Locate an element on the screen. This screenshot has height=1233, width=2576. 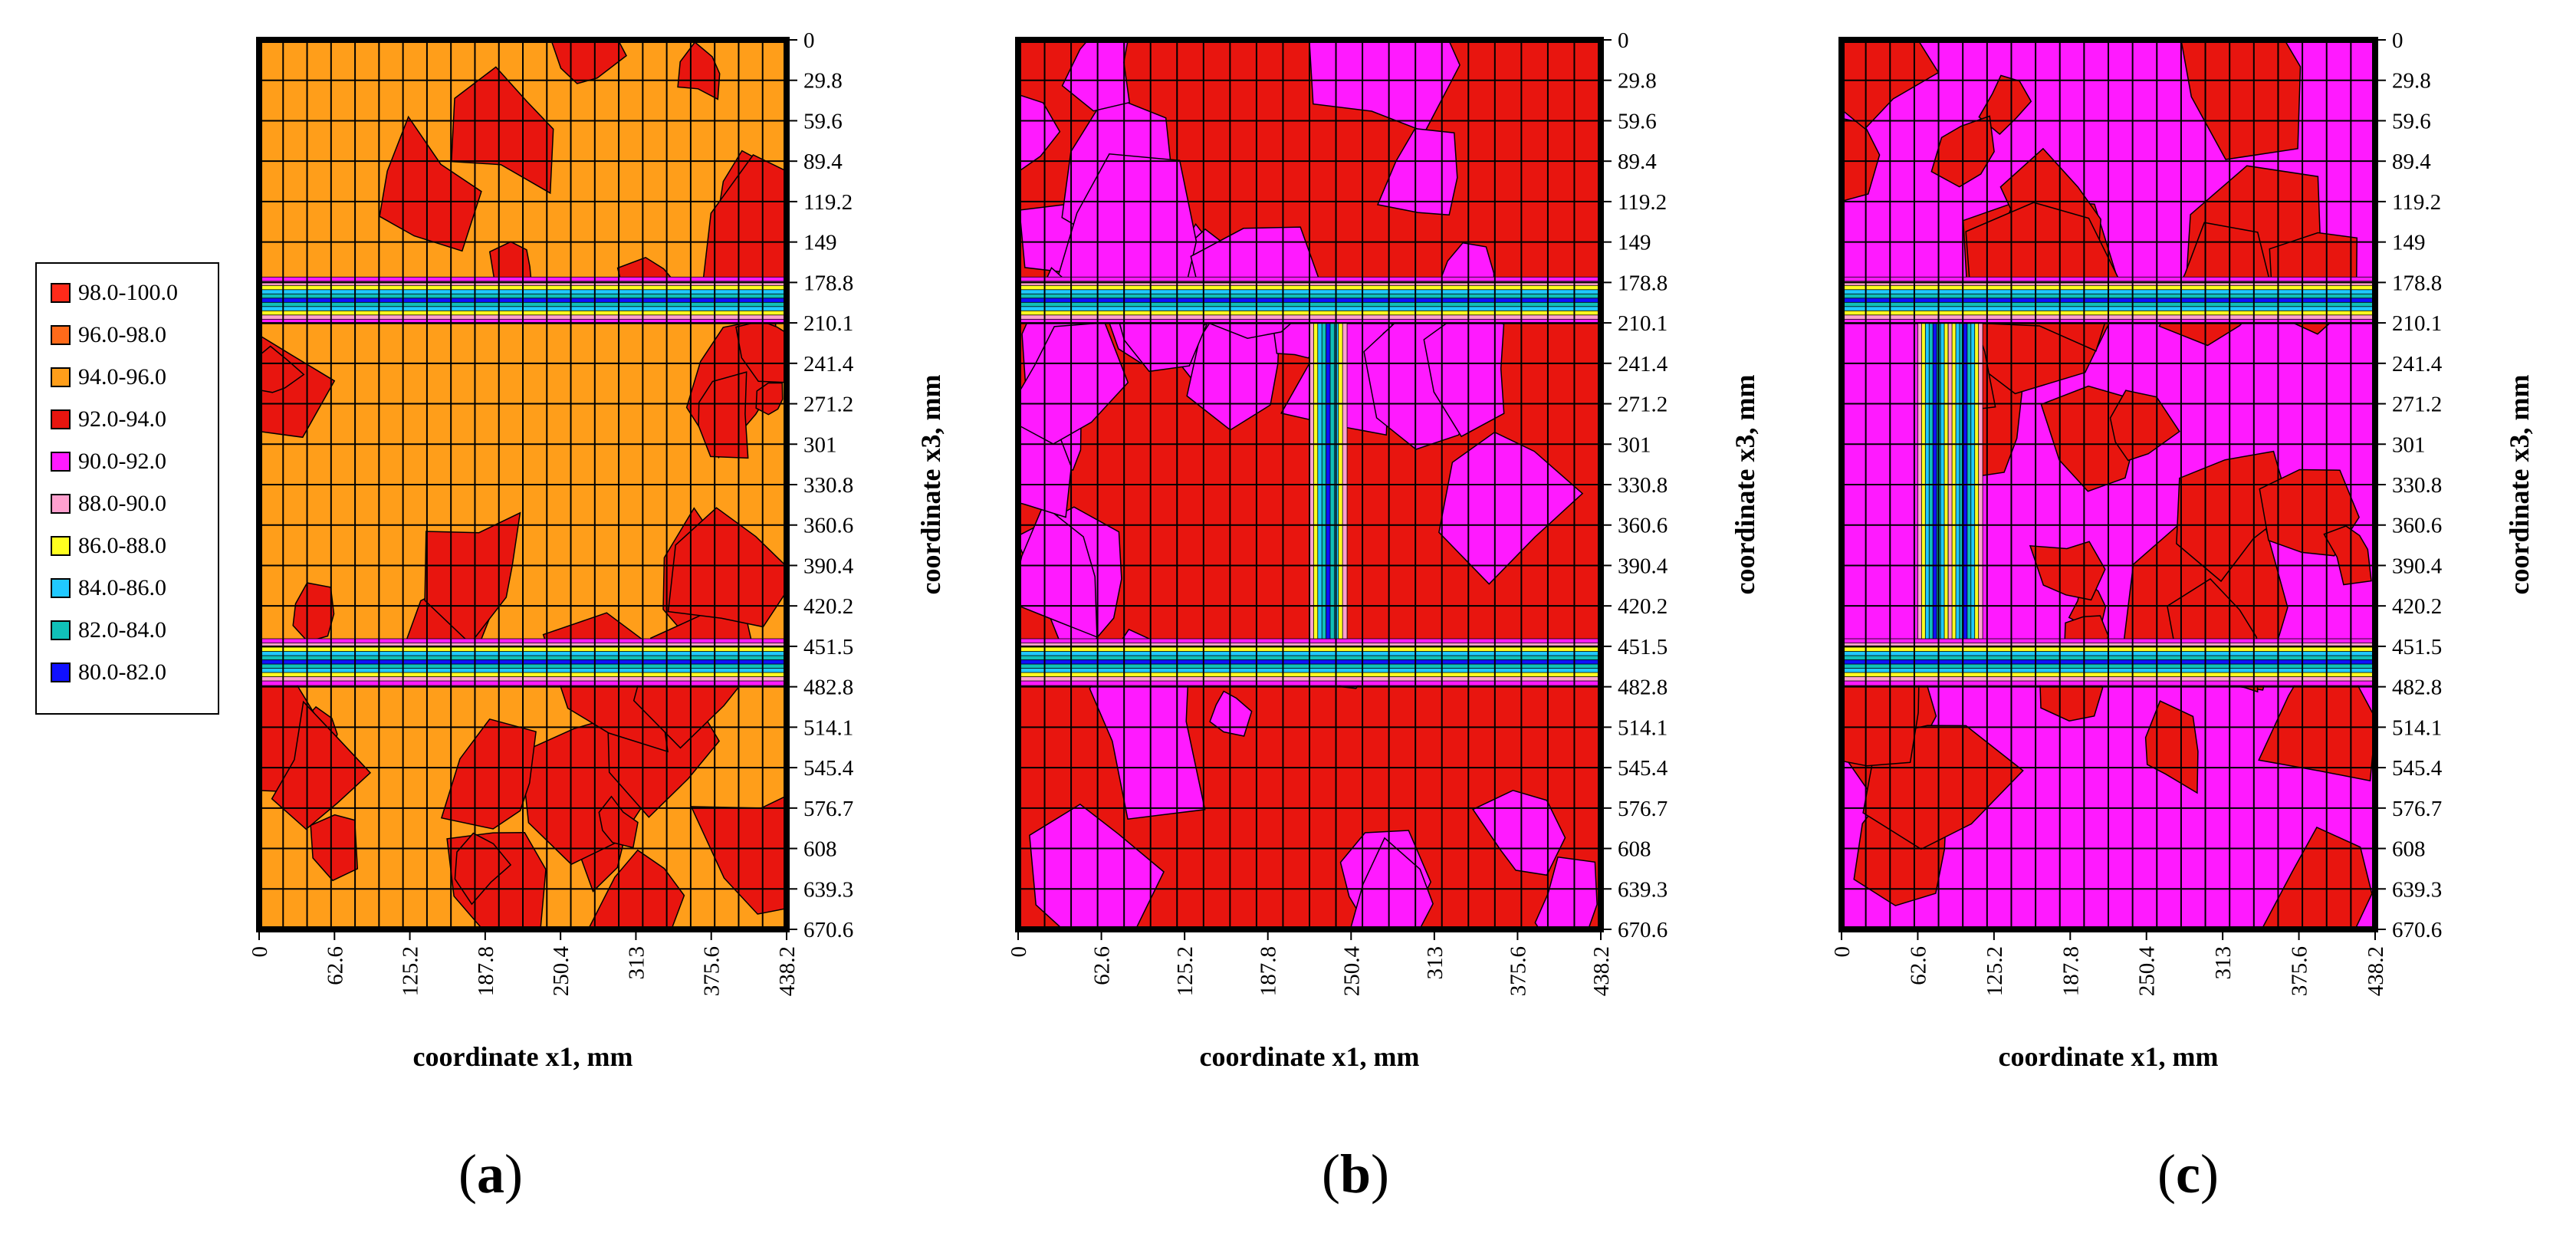
y-tick-label: 210.1 is located at coordinates (1643, 323).